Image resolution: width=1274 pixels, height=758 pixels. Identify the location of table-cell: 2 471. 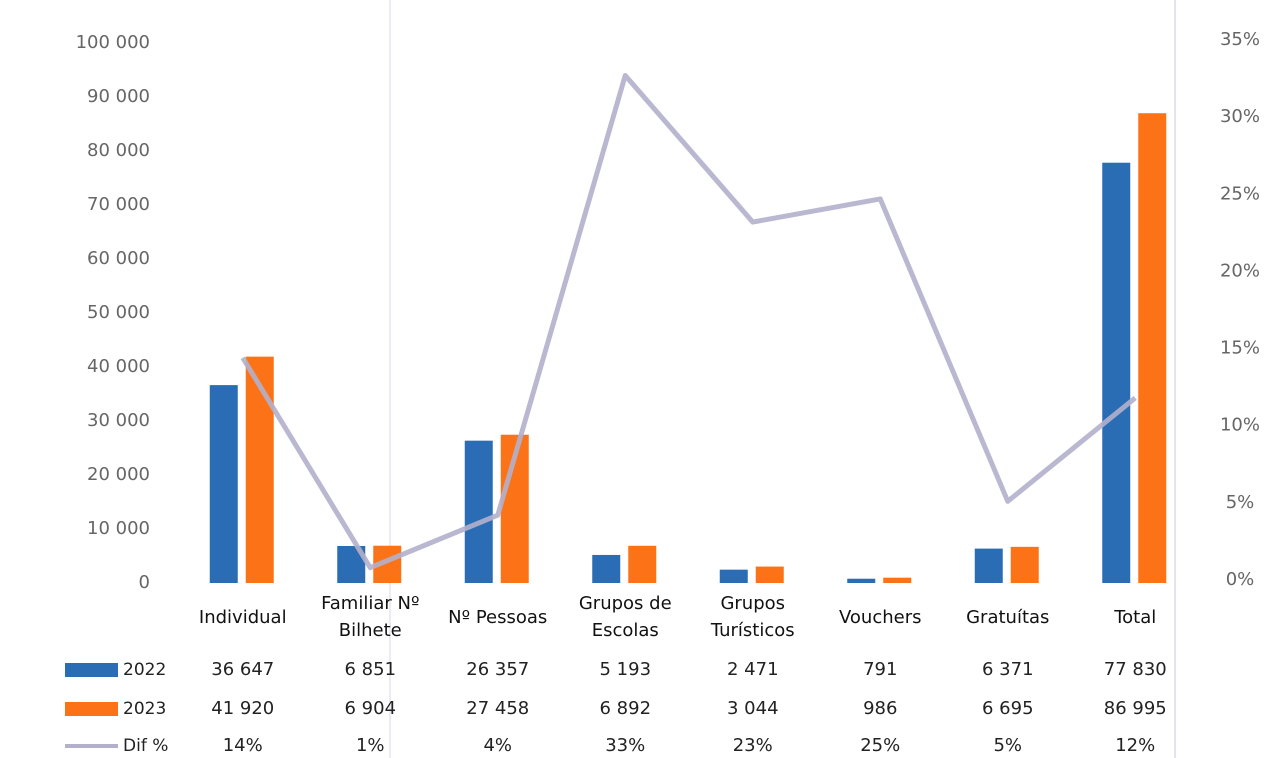
(753, 669).